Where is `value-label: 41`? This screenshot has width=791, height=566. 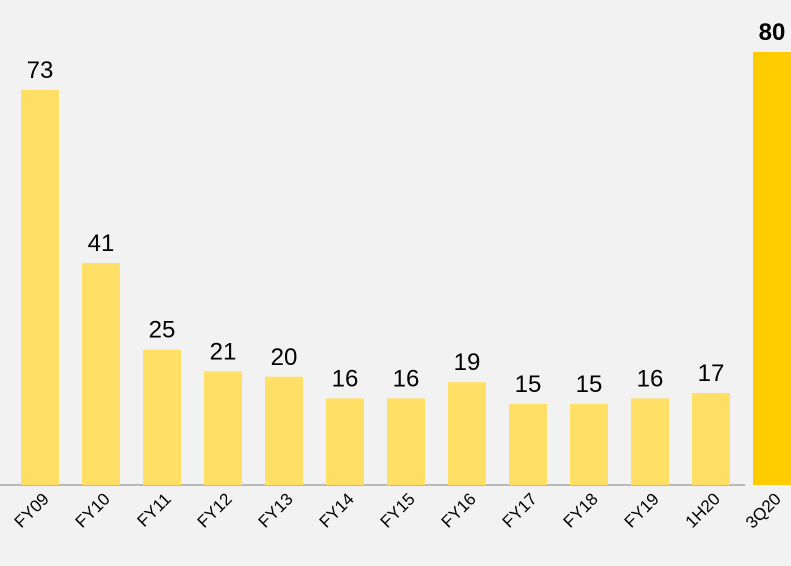
value-label: 41 is located at coordinates (101, 243).